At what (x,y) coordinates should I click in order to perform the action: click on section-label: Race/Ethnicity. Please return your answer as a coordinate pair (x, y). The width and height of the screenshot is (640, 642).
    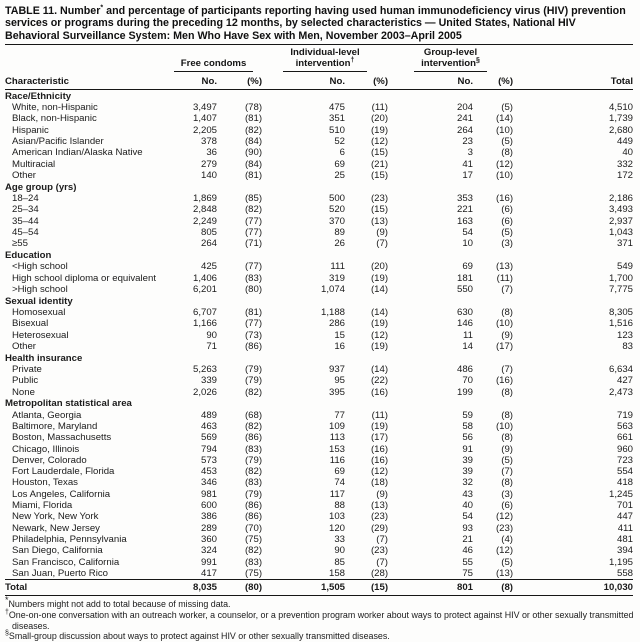
    Looking at the image, I should click on (38, 96).